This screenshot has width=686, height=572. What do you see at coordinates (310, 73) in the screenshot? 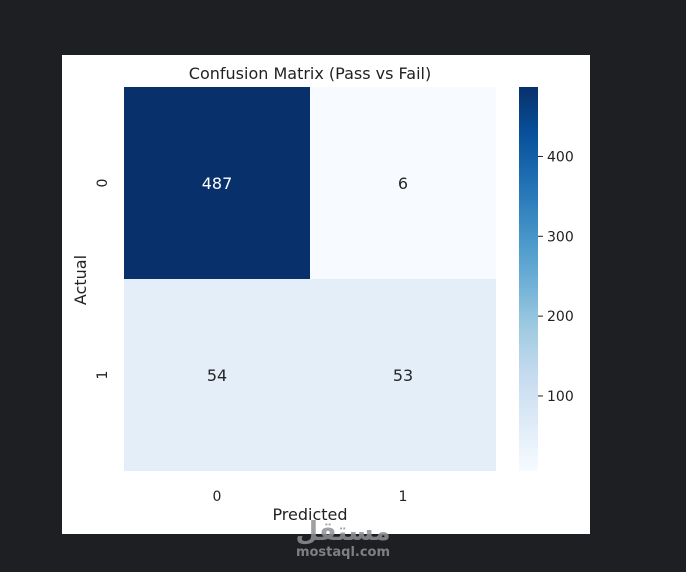
I see `chart-title: Confusion Matrix (Pass vs Fail)` at bounding box center [310, 73].